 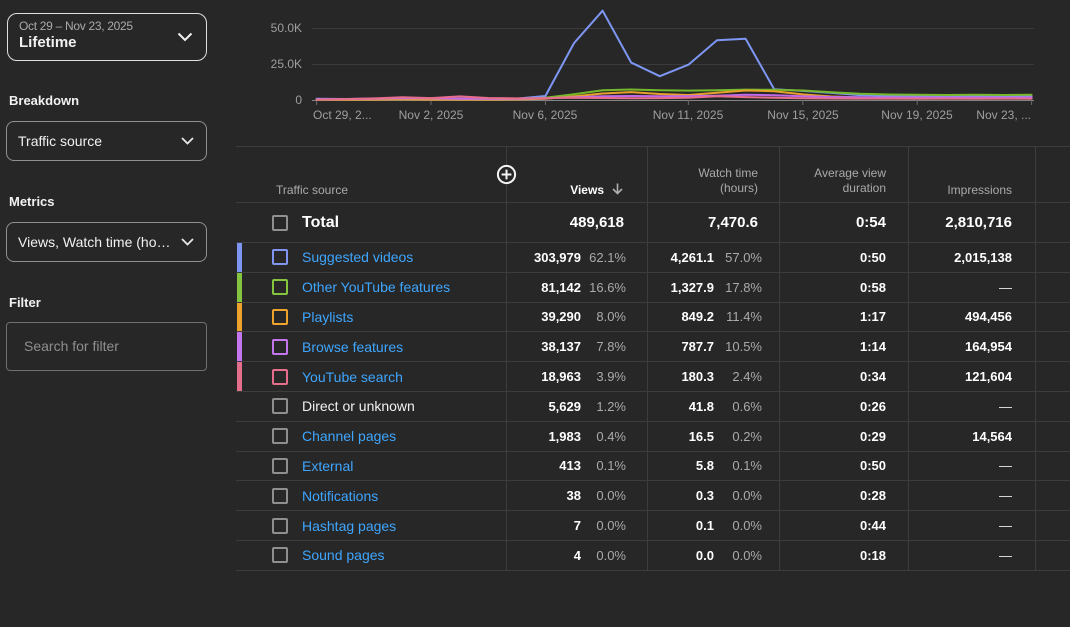 What do you see at coordinates (545, 115) in the screenshot?
I see `svg-text: Nov 6, 2025` at bounding box center [545, 115].